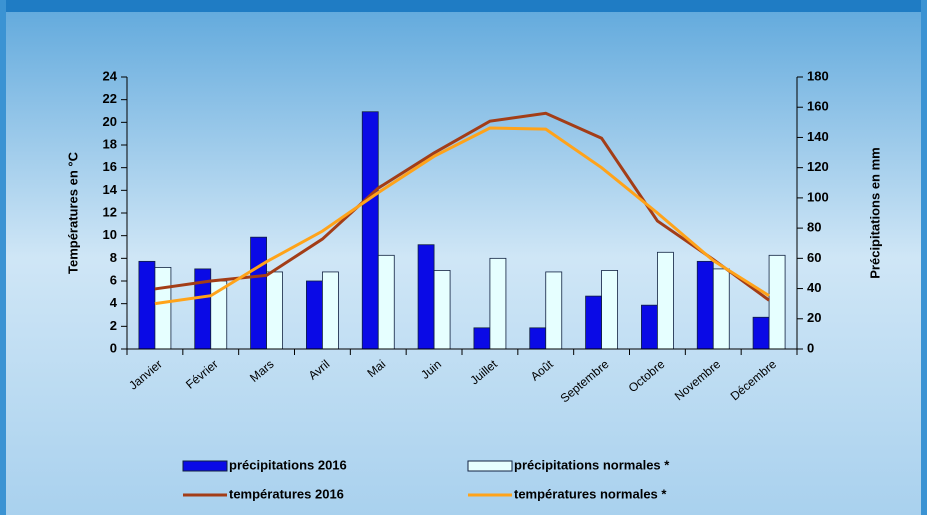  I want to click on y2-tick-label: 0, so click(810, 347).